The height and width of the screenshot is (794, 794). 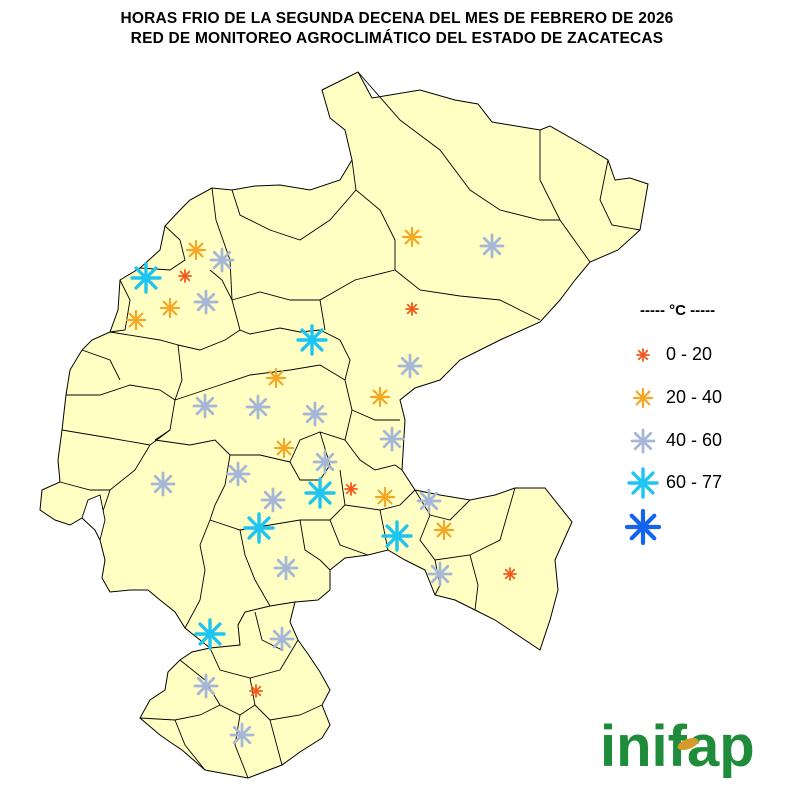 I want to click on inifap-logo: inifap, so click(x=677, y=746).